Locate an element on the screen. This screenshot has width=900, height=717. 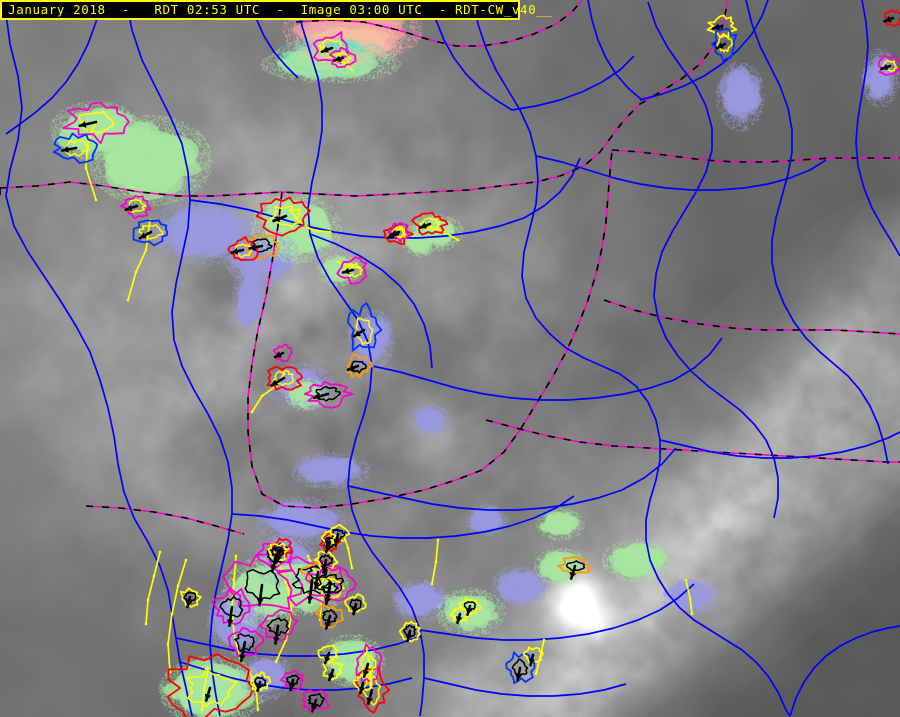
cell-trajectory is located at coordinates (282, 605).